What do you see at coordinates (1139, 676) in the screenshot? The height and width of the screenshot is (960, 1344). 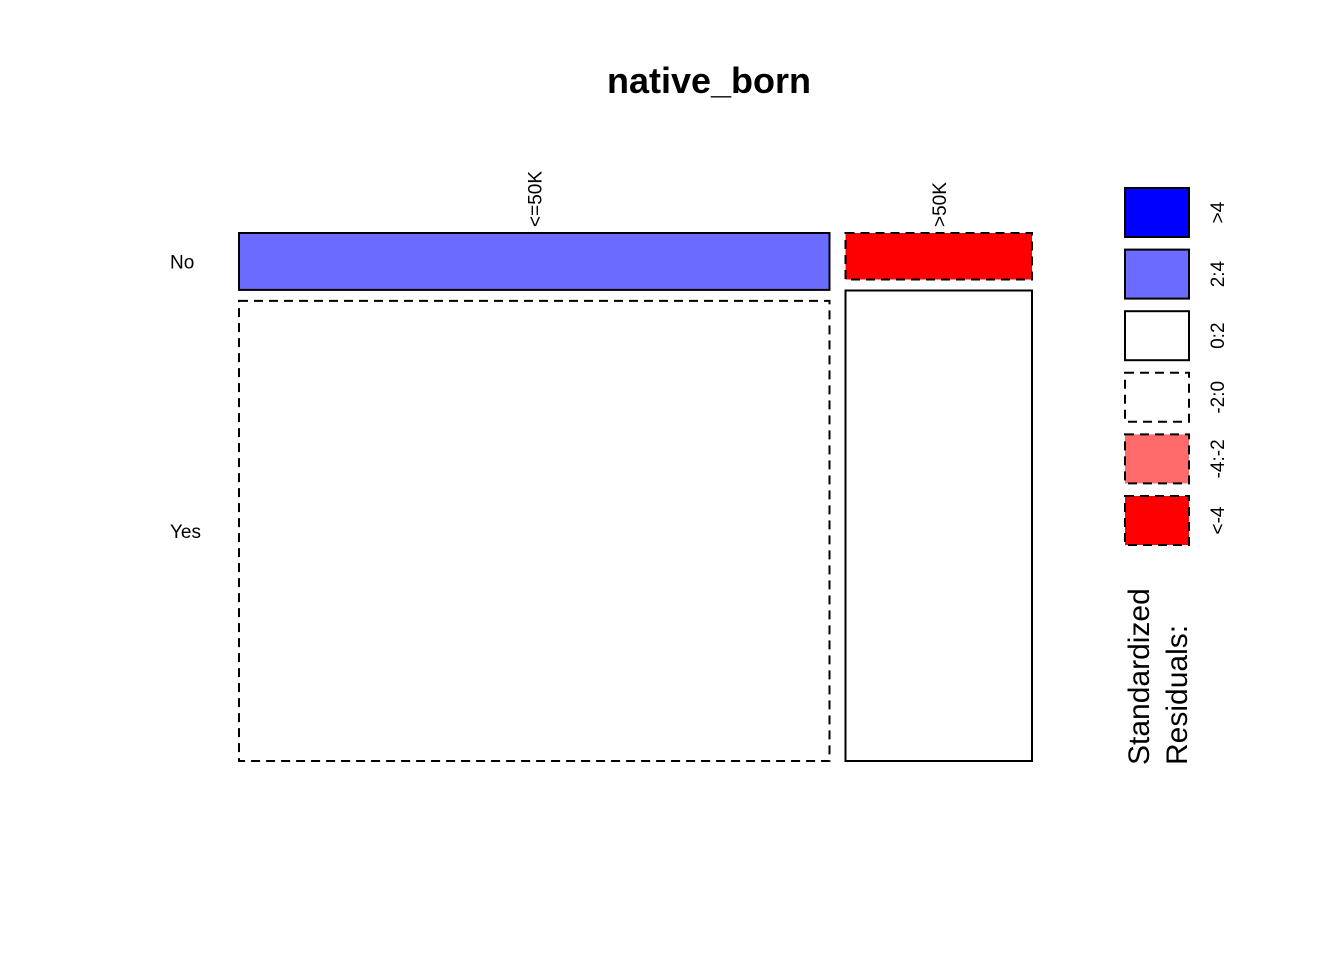 I see `legend-title-line-1: Standardized` at bounding box center [1139, 676].